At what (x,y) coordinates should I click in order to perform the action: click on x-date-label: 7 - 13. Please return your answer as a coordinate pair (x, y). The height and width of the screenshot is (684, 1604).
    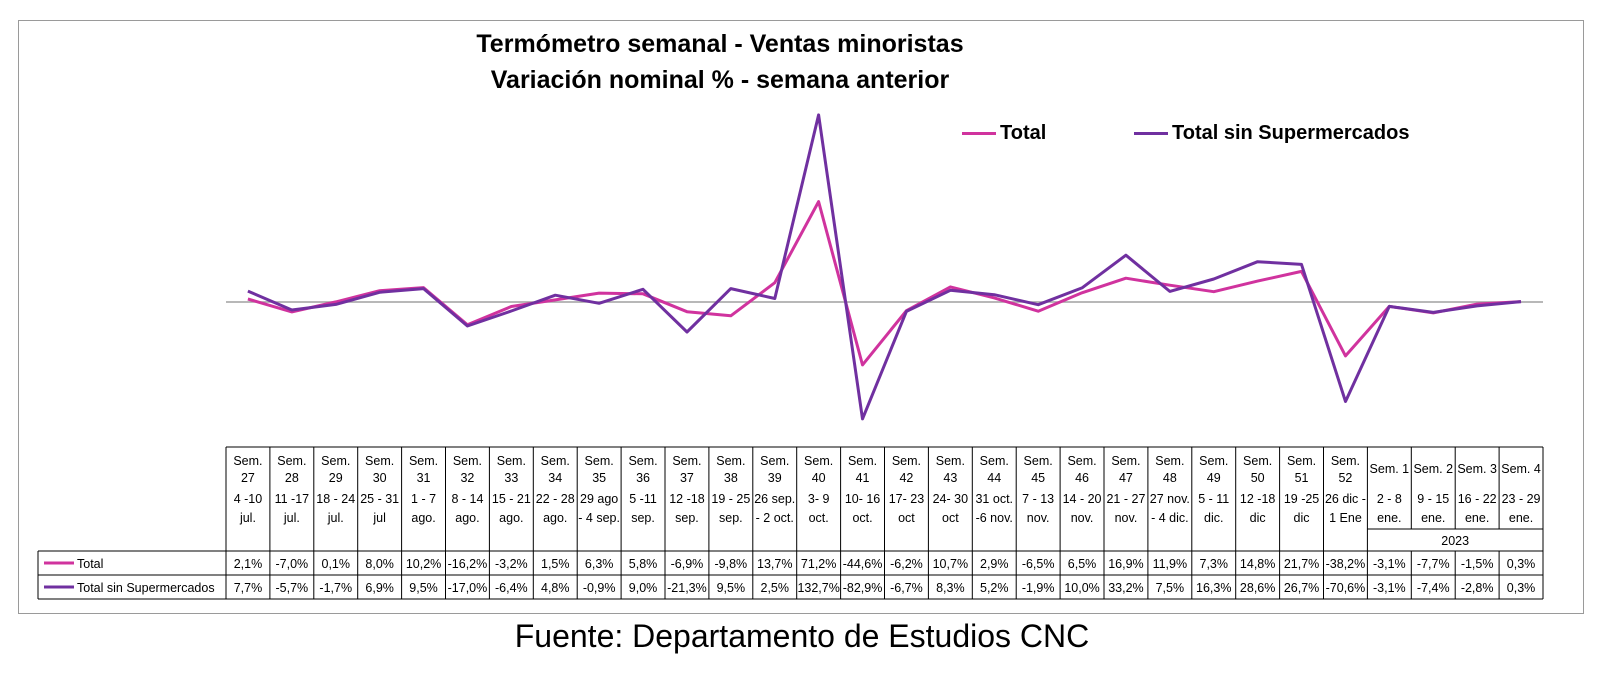
    Looking at the image, I should click on (1038, 499).